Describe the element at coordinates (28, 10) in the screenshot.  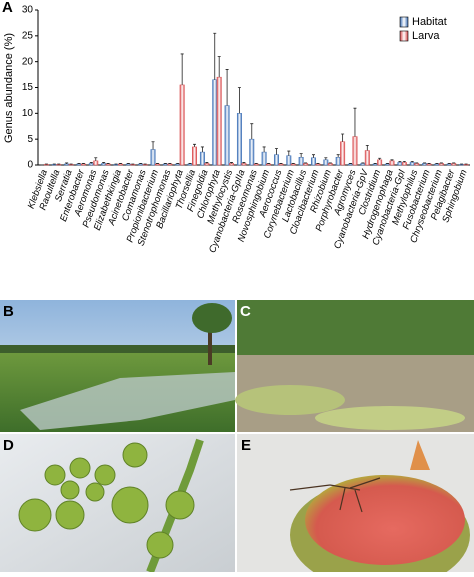
I see `y-tick-label: 30` at that location.